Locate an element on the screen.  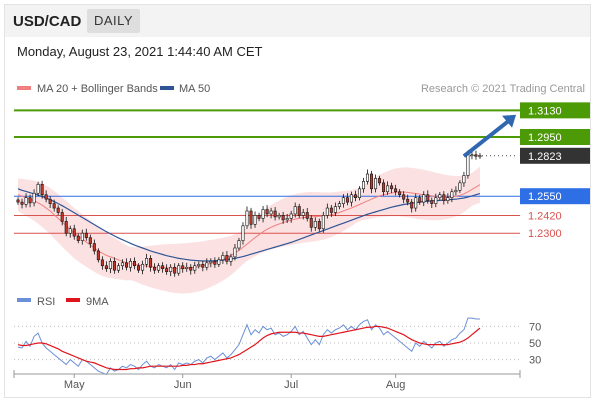
period-button: DAILY is located at coordinates (114, 21).